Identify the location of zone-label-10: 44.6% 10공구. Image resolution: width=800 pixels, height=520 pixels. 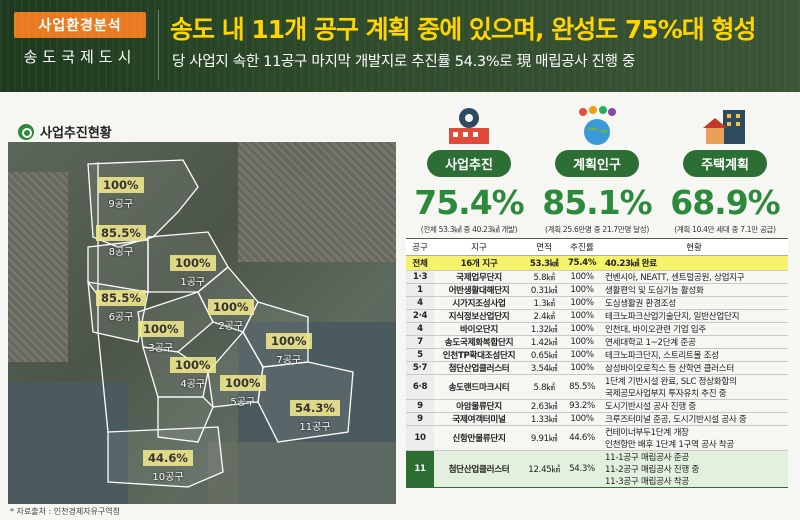
(168, 465).